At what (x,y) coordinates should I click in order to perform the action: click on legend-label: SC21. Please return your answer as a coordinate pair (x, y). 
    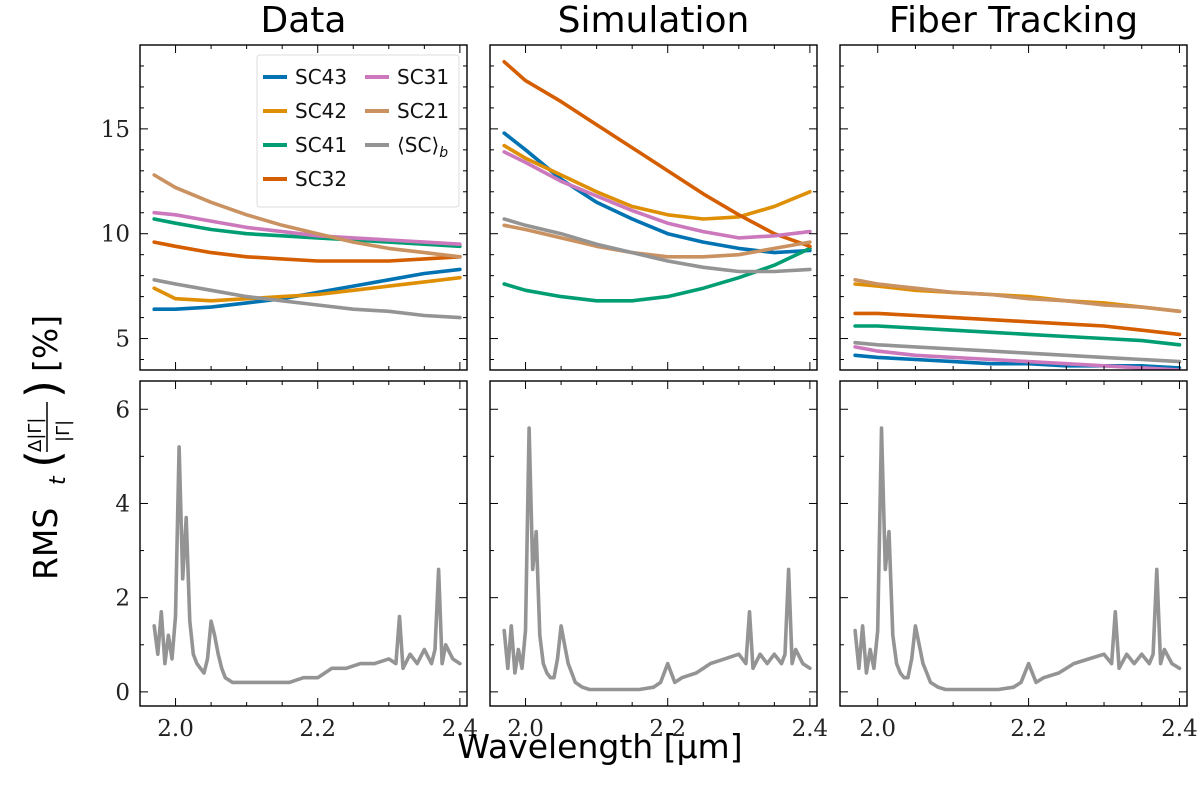
    Looking at the image, I should click on (423, 111).